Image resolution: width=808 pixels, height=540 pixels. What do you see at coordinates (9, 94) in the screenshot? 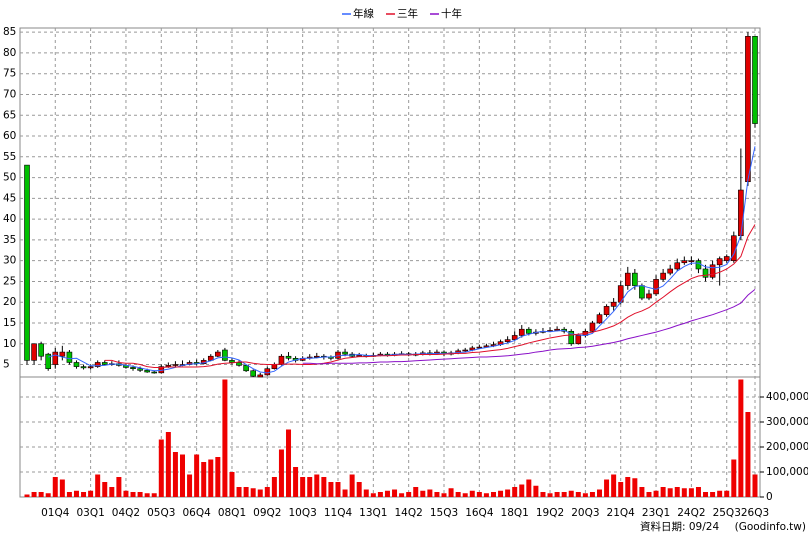
I see `y-tick-label: 70` at bounding box center [9, 94].